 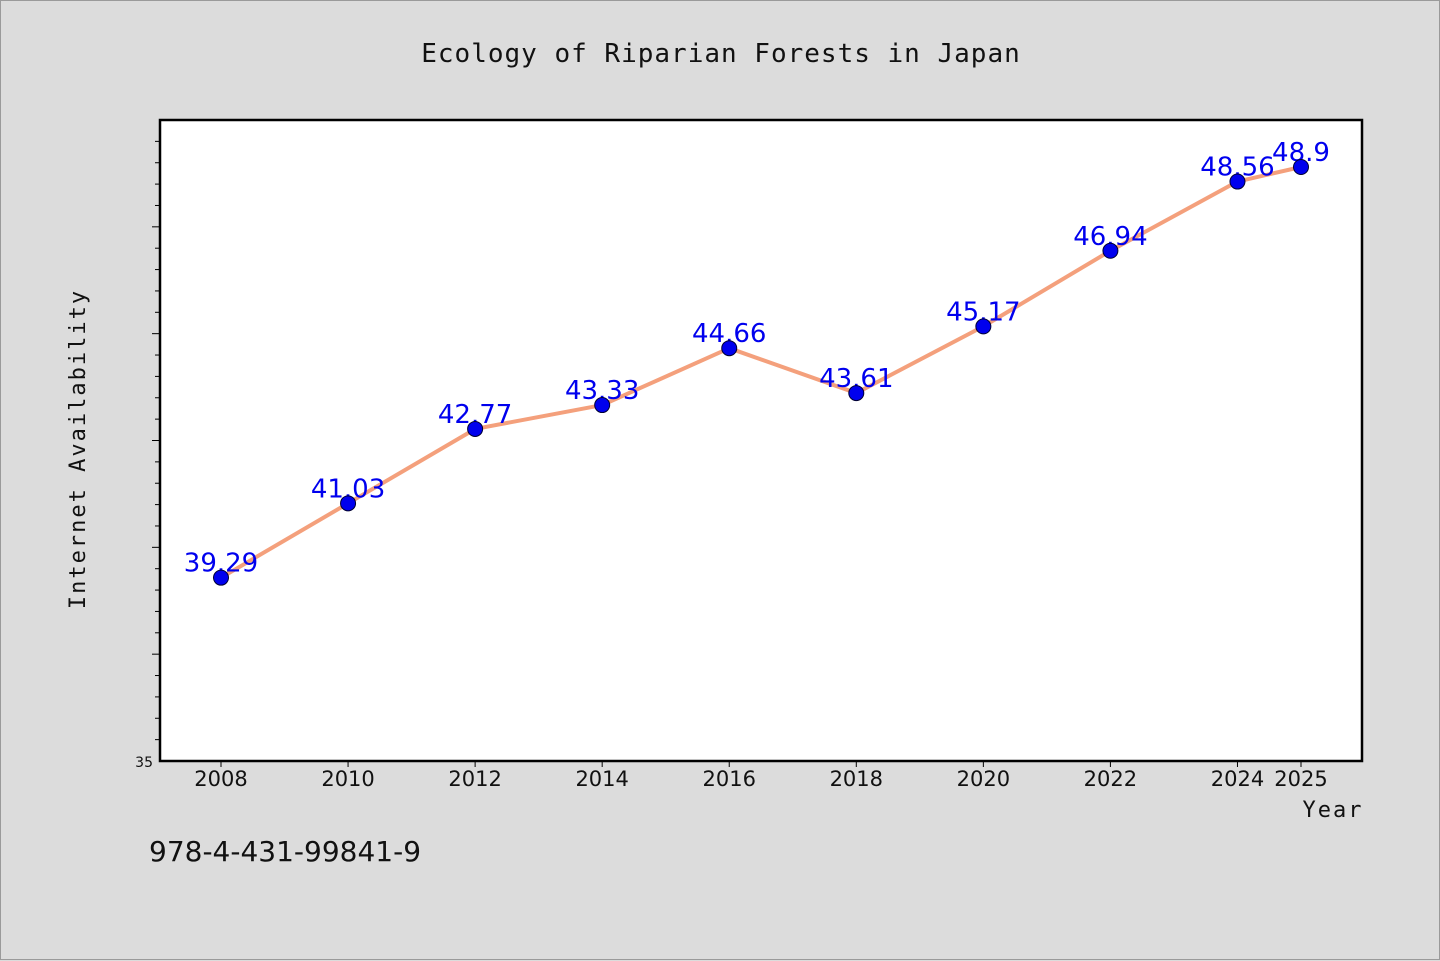 What do you see at coordinates (983, 779) in the screenshot?
I see `x-tick-label-2020: 2020` at bounding box center [983, 779].